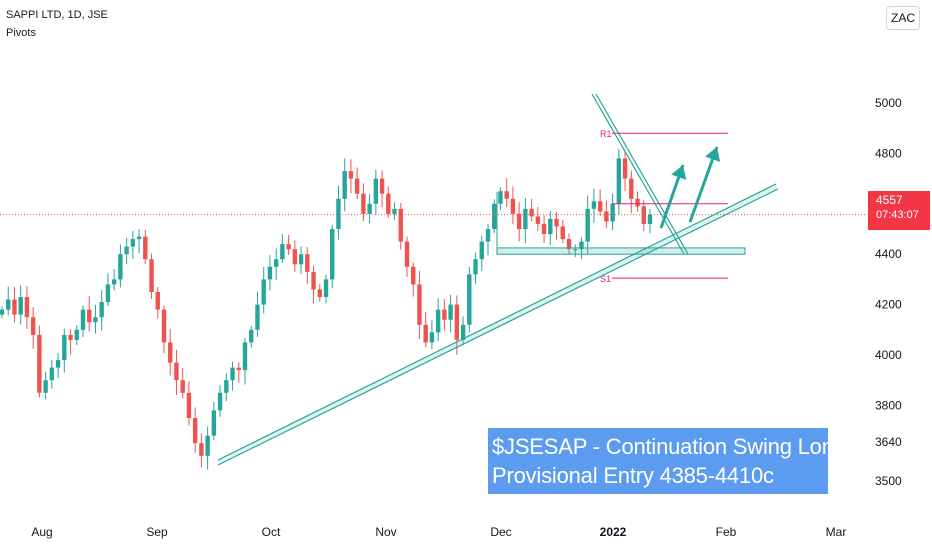  Describe the element at coordinates (638, 174) in the screenshot. I see `downtrend-line-a` at that location.